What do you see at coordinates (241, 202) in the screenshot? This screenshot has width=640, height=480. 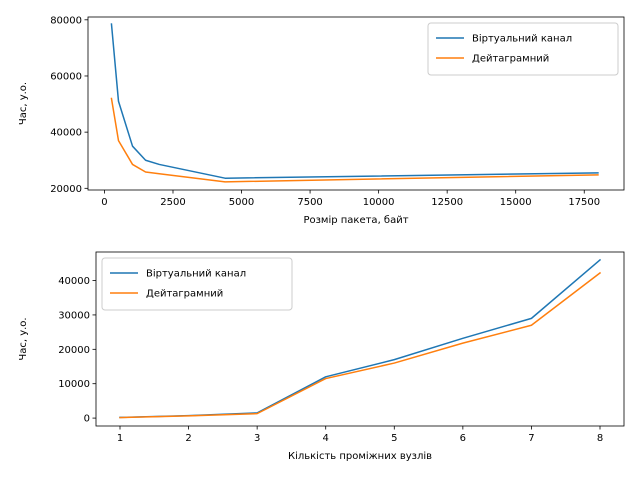 I see `x-tick-label: 5000` at bounding box center [241, 202].